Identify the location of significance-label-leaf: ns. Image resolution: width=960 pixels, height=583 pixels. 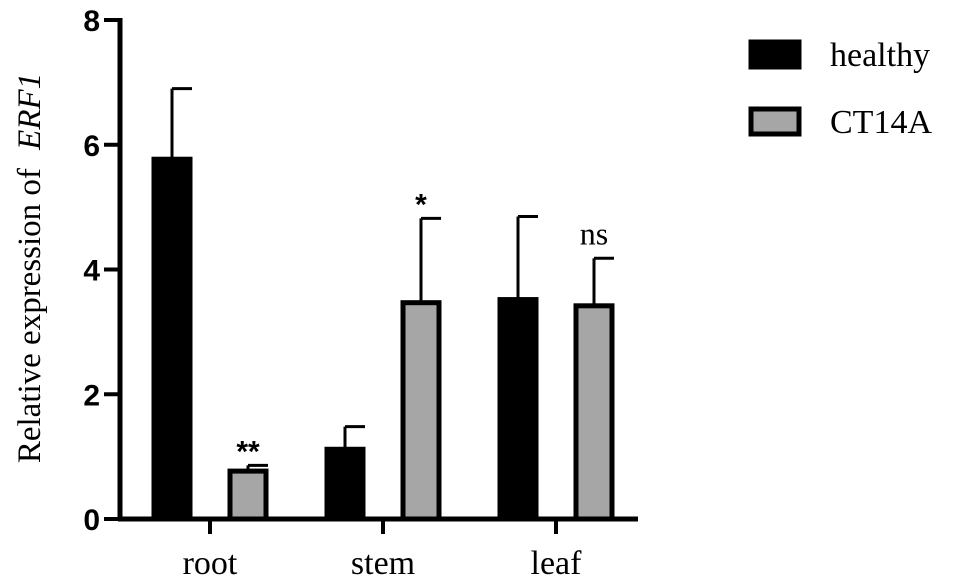
(594, 233).